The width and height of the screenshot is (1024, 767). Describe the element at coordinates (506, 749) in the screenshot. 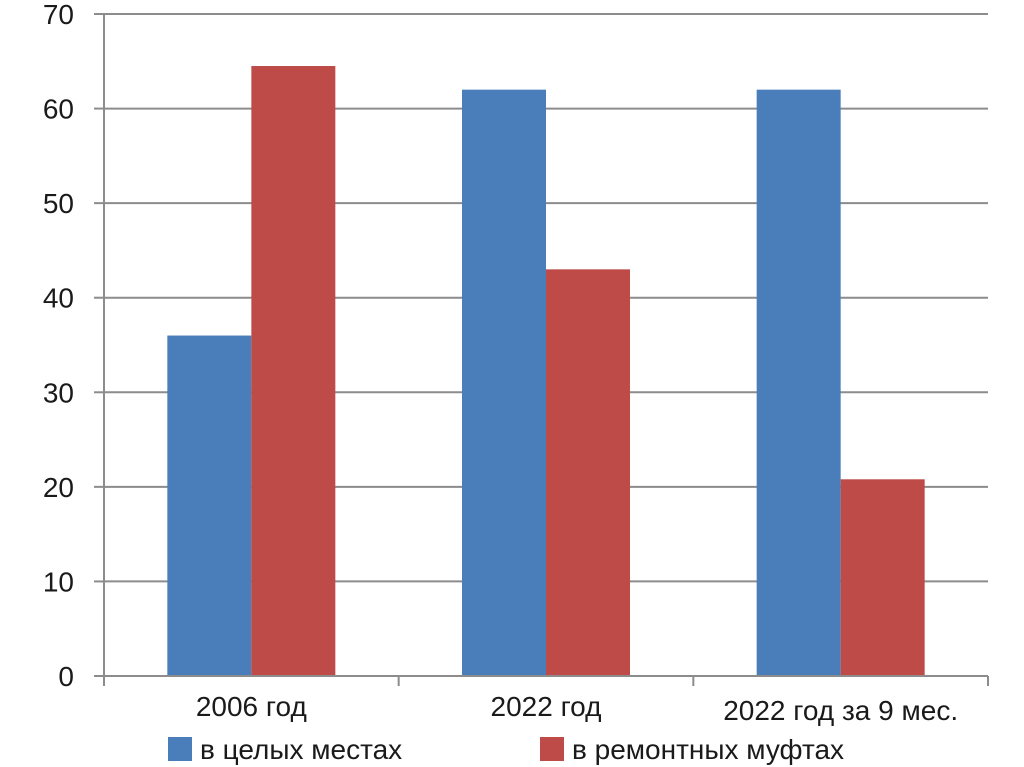

I see `legend: в целых местах в ремонтных муфтах` at that location.